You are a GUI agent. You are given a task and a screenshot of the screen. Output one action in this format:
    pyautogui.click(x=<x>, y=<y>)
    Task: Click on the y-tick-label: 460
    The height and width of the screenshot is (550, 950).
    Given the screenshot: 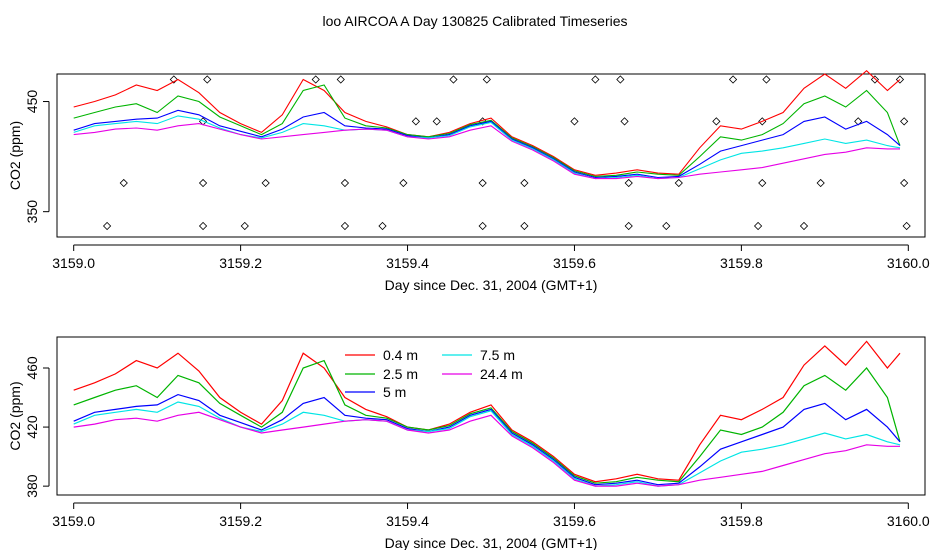 What is the action you would take?
    pyautogui.click(x=32, y=368)
    